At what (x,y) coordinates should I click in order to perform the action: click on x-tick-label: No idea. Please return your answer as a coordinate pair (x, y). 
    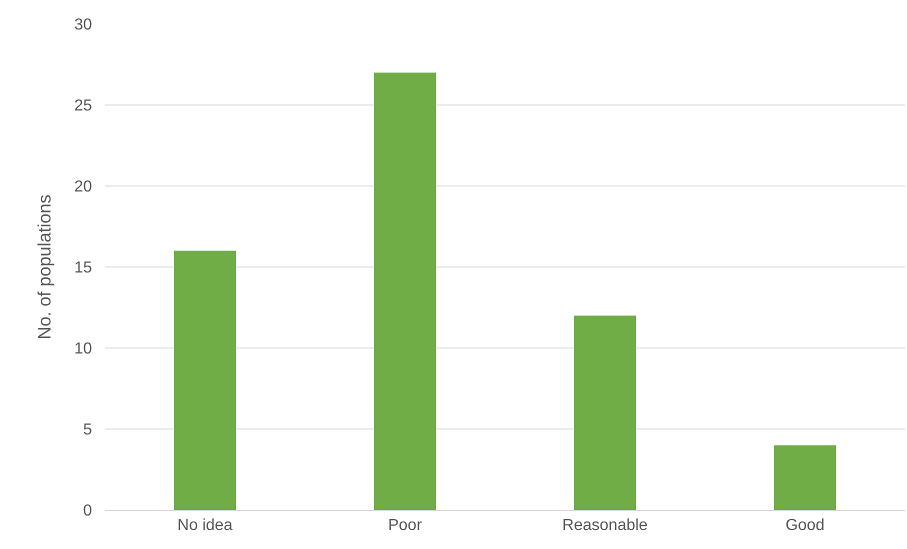
    Looking at the image, I should click on (205, 525).